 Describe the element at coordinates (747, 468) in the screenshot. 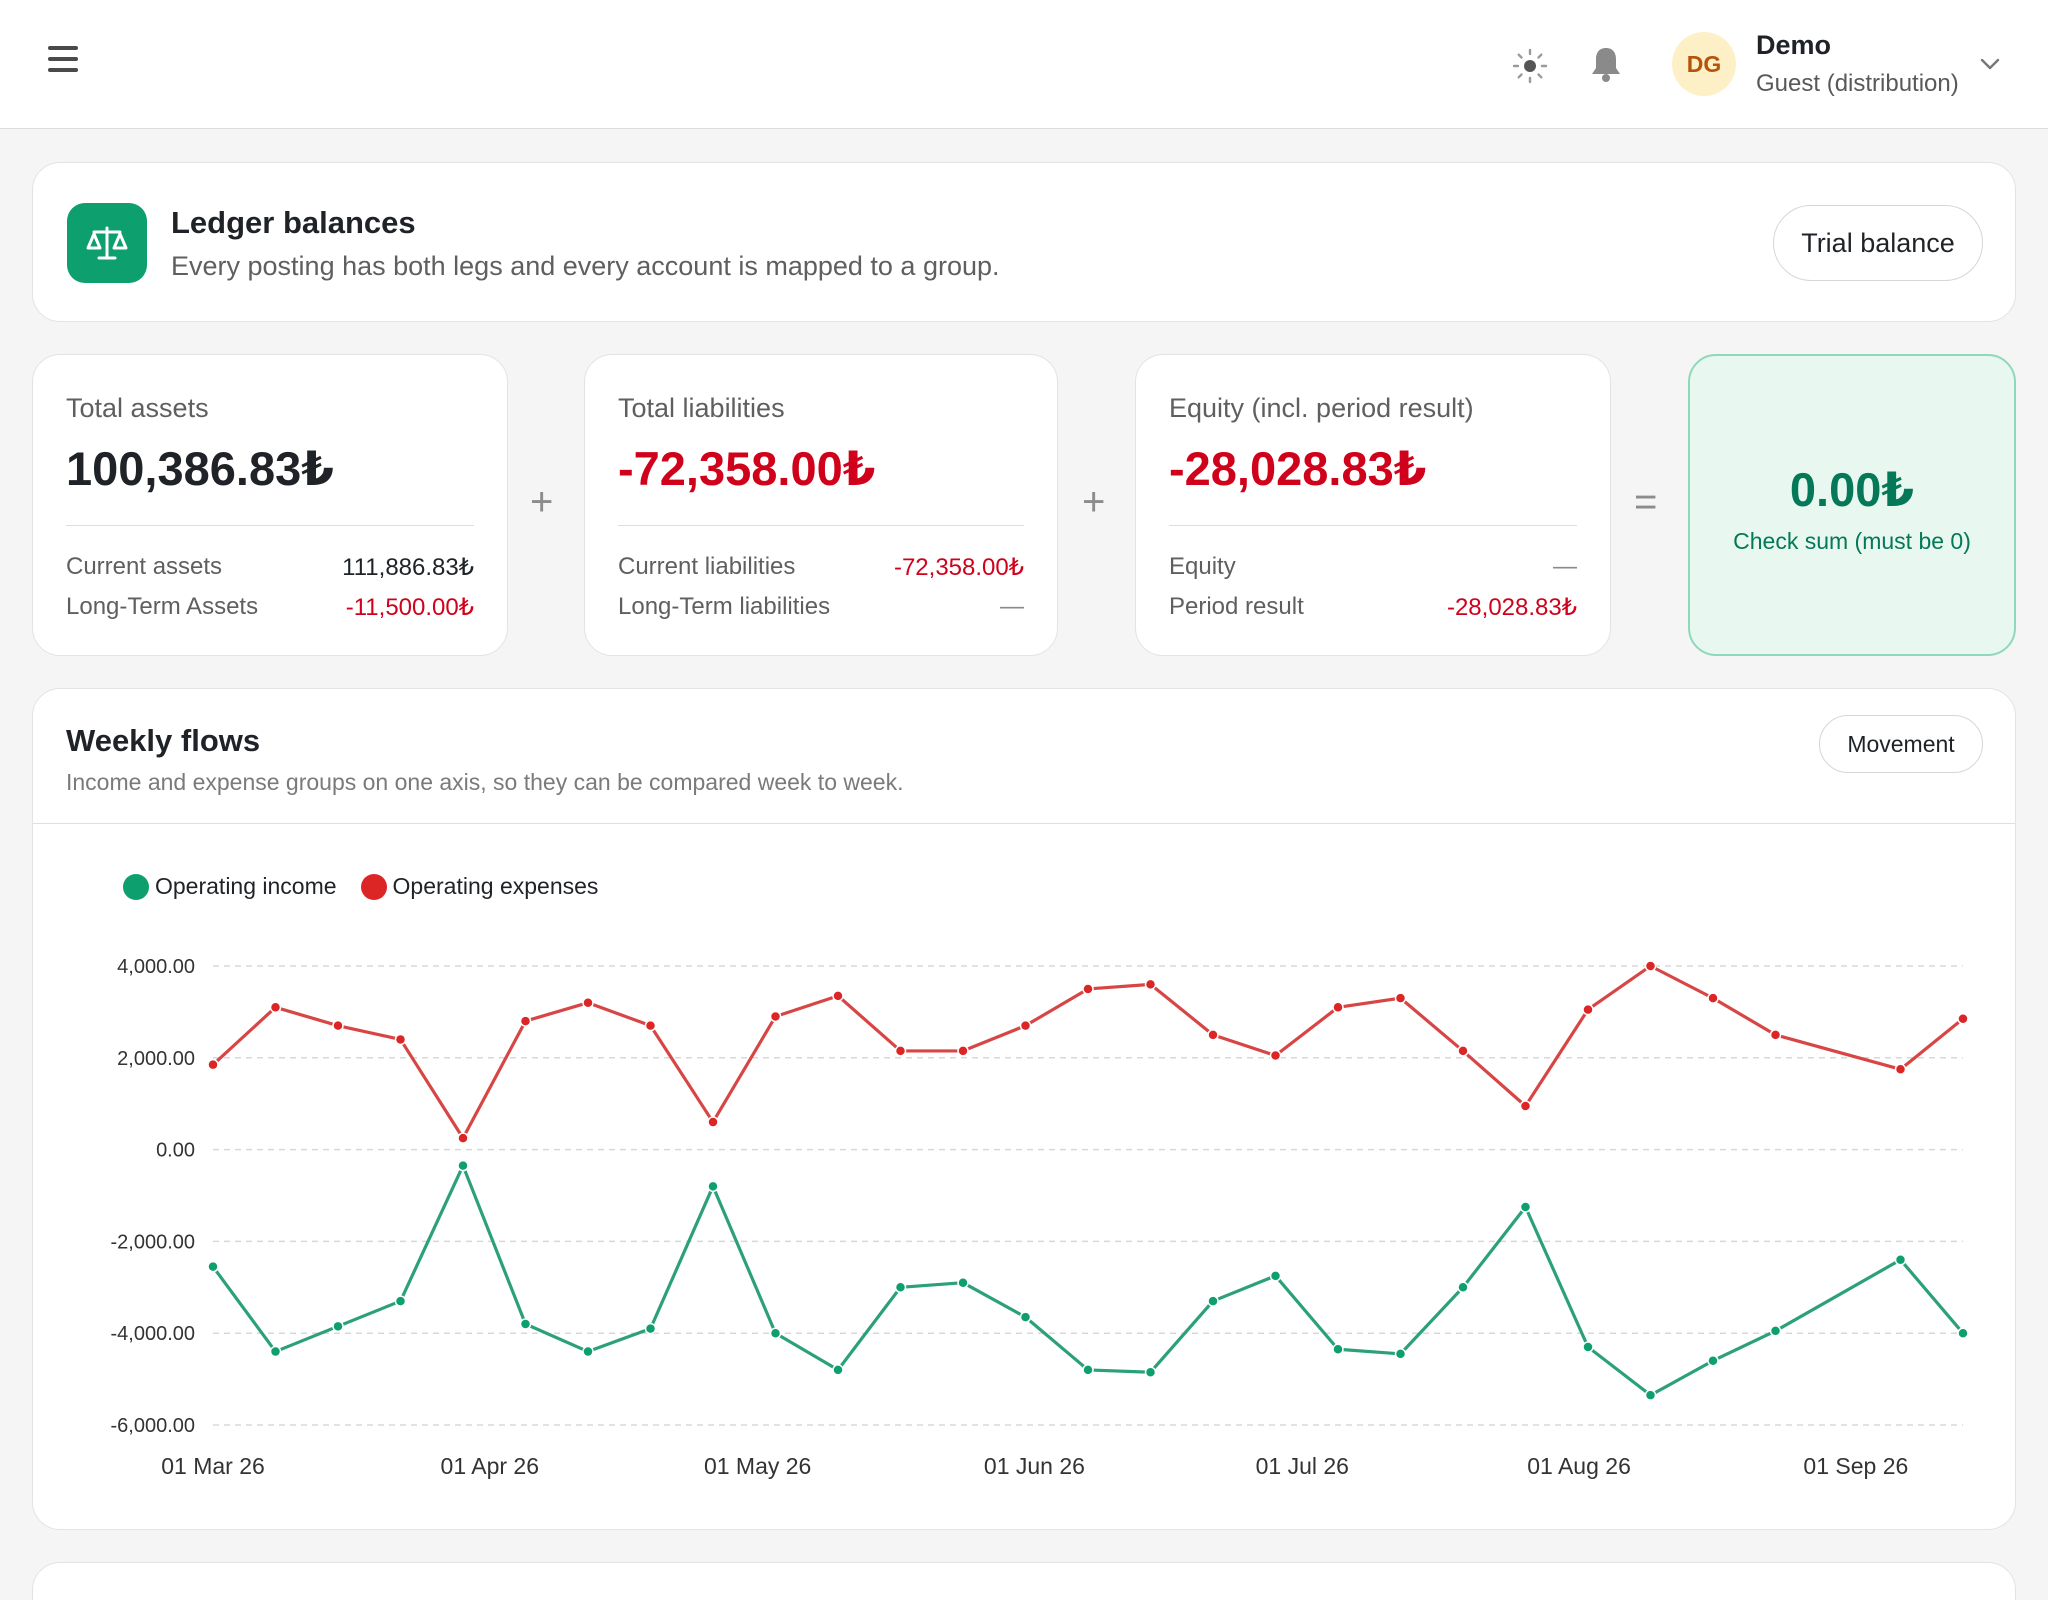

I see `stat-value: -72,358.00₺` at that location.